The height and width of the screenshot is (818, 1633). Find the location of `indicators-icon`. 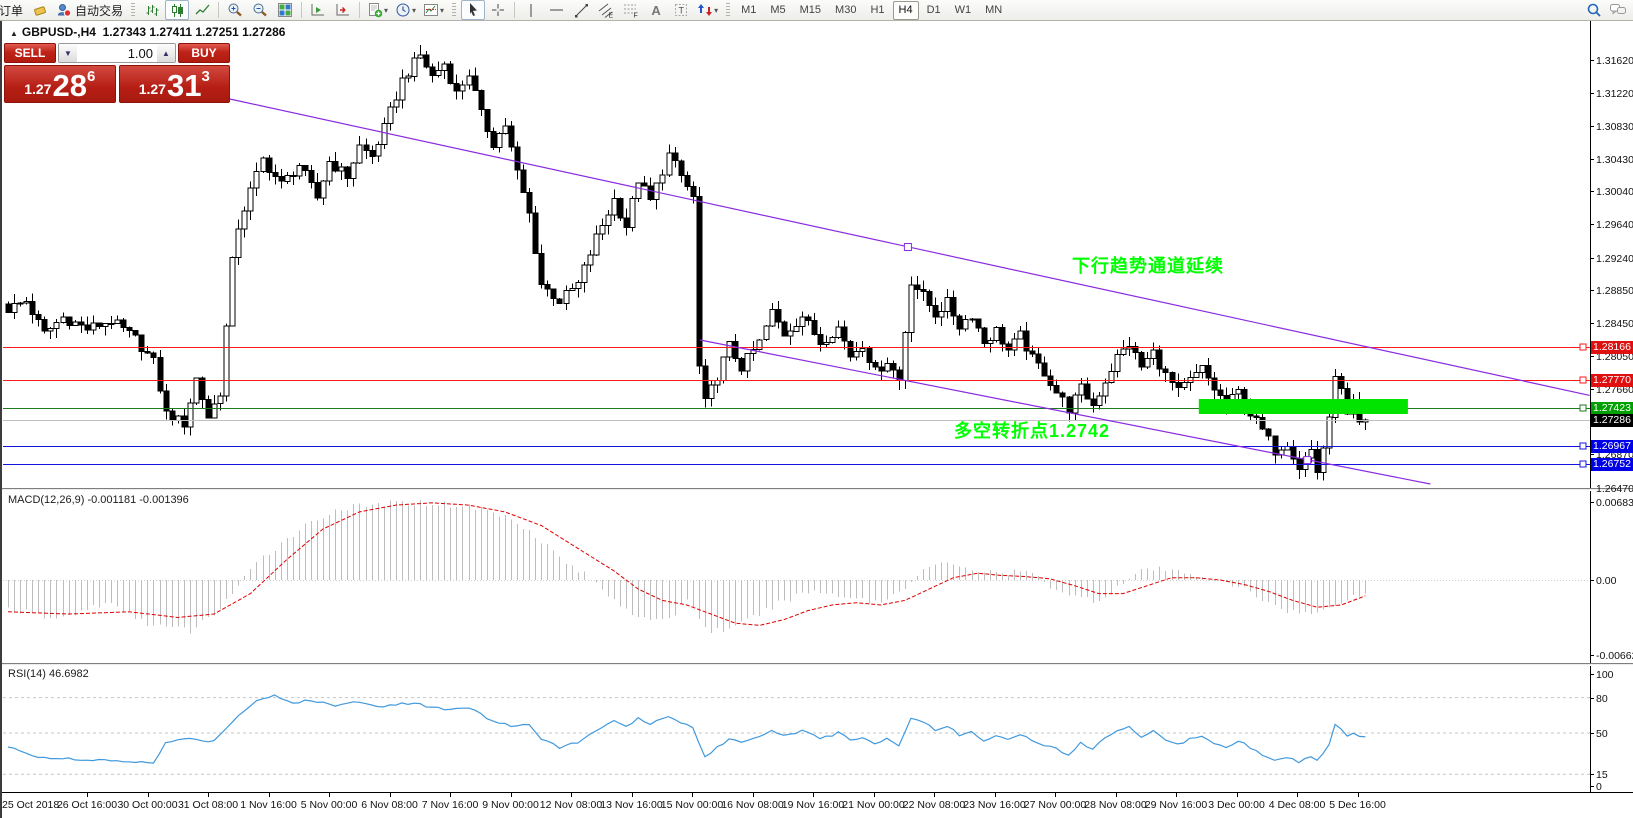

indicators-icon is located at coordinates (431, 10).